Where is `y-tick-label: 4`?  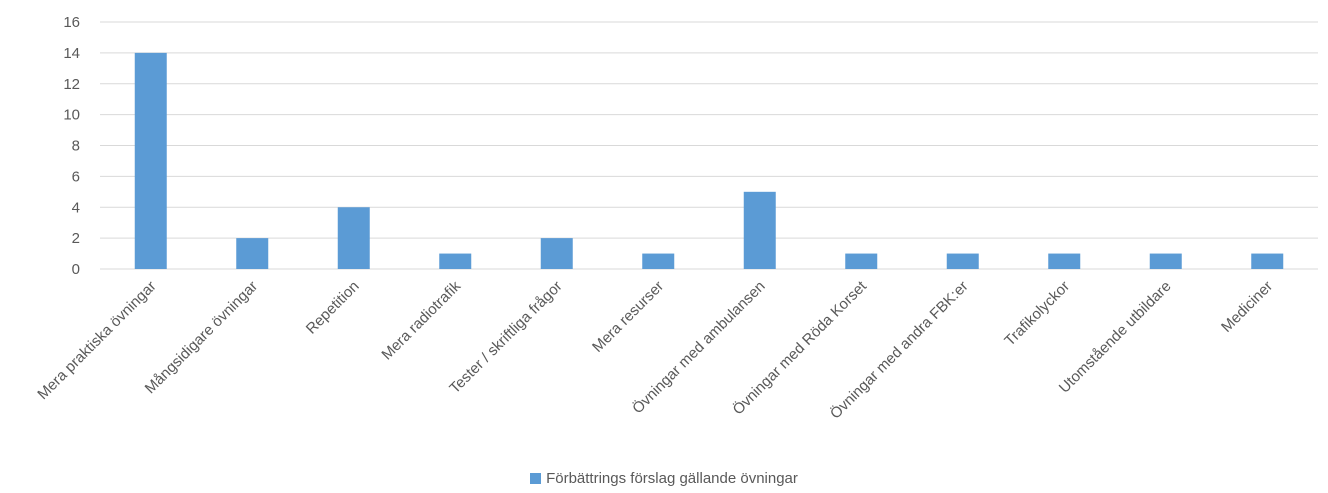
y-tick-label: 4 is located at coordinates (76, 207).